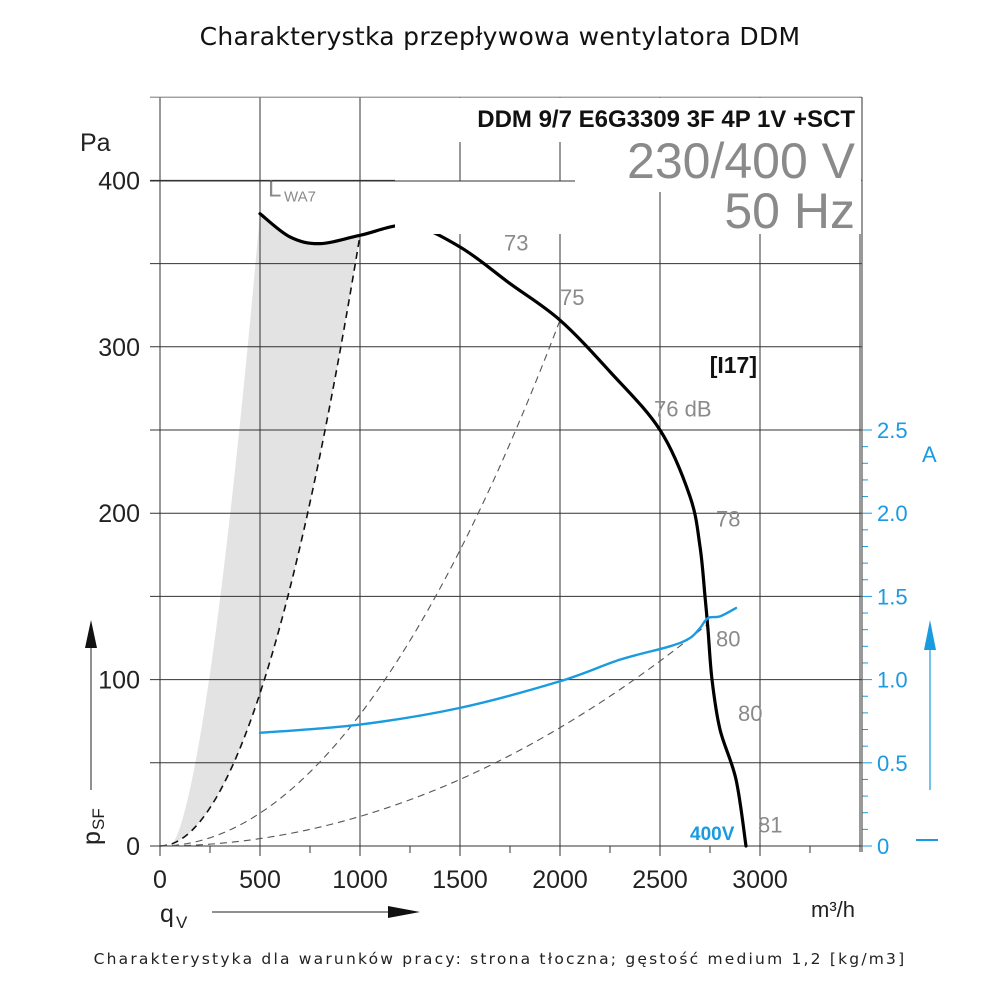 The width and height of the screenshot is (1000, 993). What do you see at coordinates (119, 181) in the screenshot?
I see `y-tick-label: 400` at bounding box center [119, 181].